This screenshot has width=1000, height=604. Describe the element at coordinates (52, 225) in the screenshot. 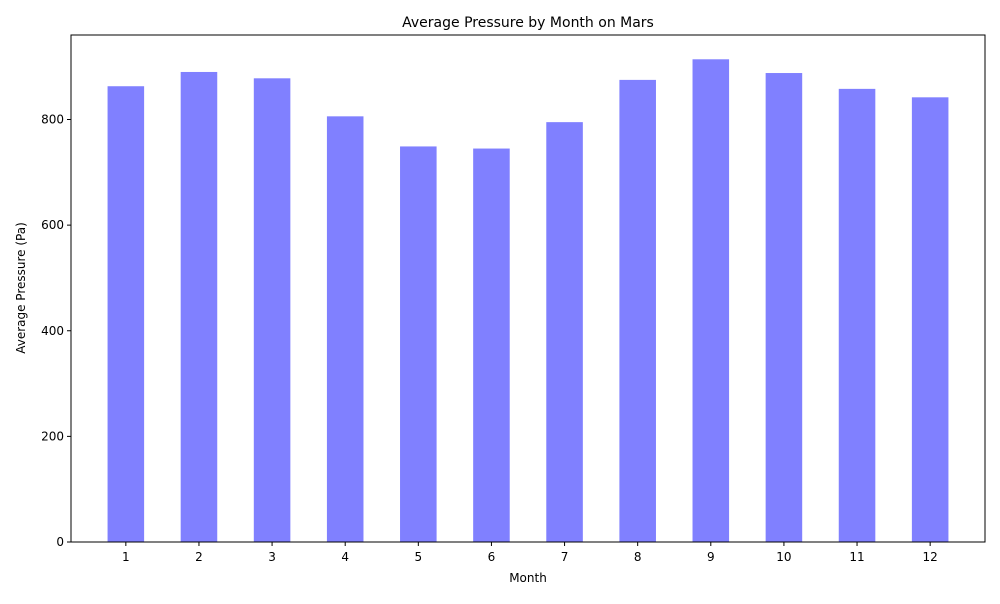

I see `y-tick-label: 600` at that location.